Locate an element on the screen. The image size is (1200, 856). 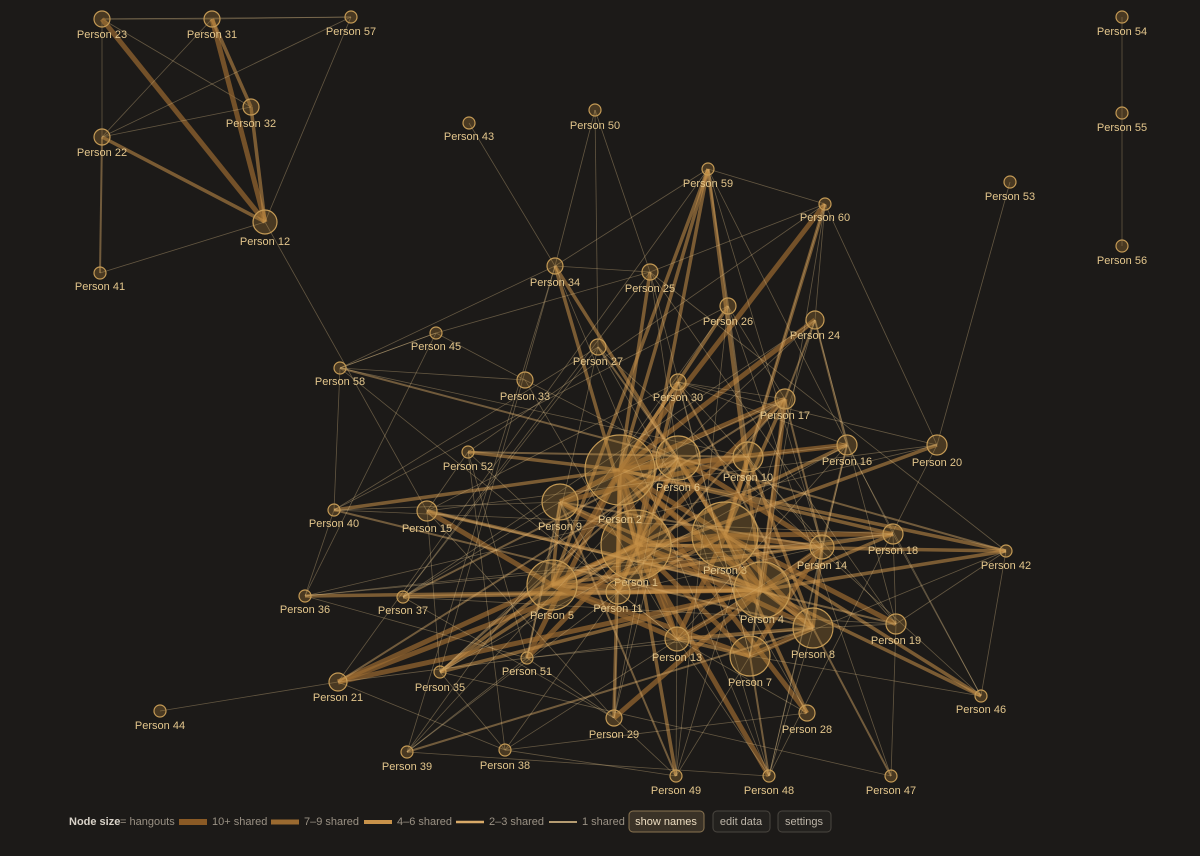
node-label: Person 24 is located at coordinates (815, 336).